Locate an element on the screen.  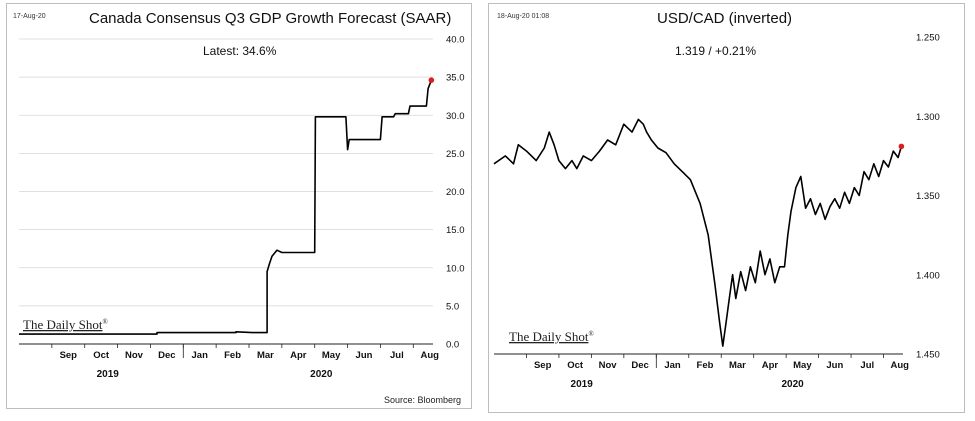
left-y-tick-label: 35.0 is located at coordinates (455, 78).